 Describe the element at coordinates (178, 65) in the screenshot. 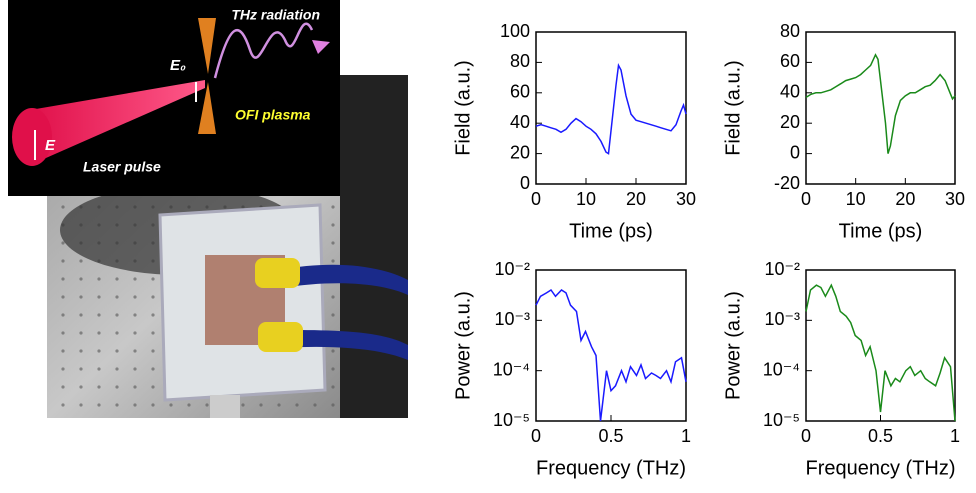

I see `diagram-label: E₀` at that location.